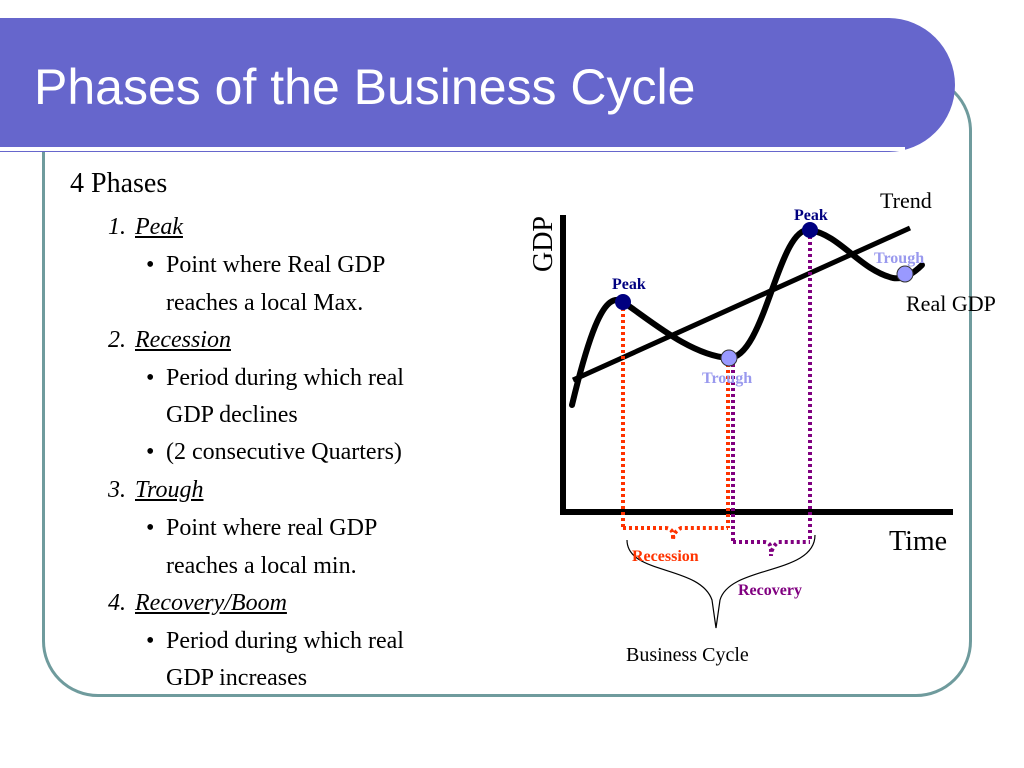 This screenshot has width=1024, height=768. What do you see at coordinates (117, 603) in the screenshot?
I see `phase-number-4: 4.` at bounding box center [117, 603].